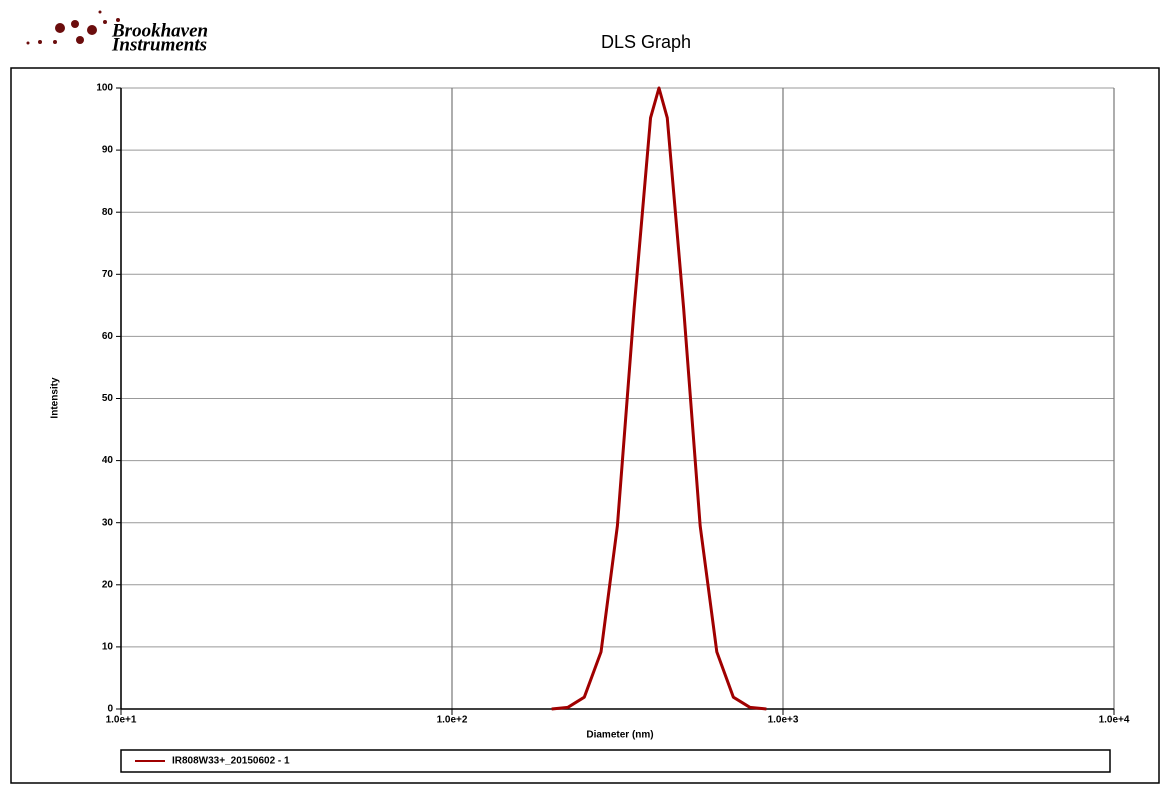 The image size is (1171, 791). I want to click on logo: Brookhaven Instruments, so click(117, 32).